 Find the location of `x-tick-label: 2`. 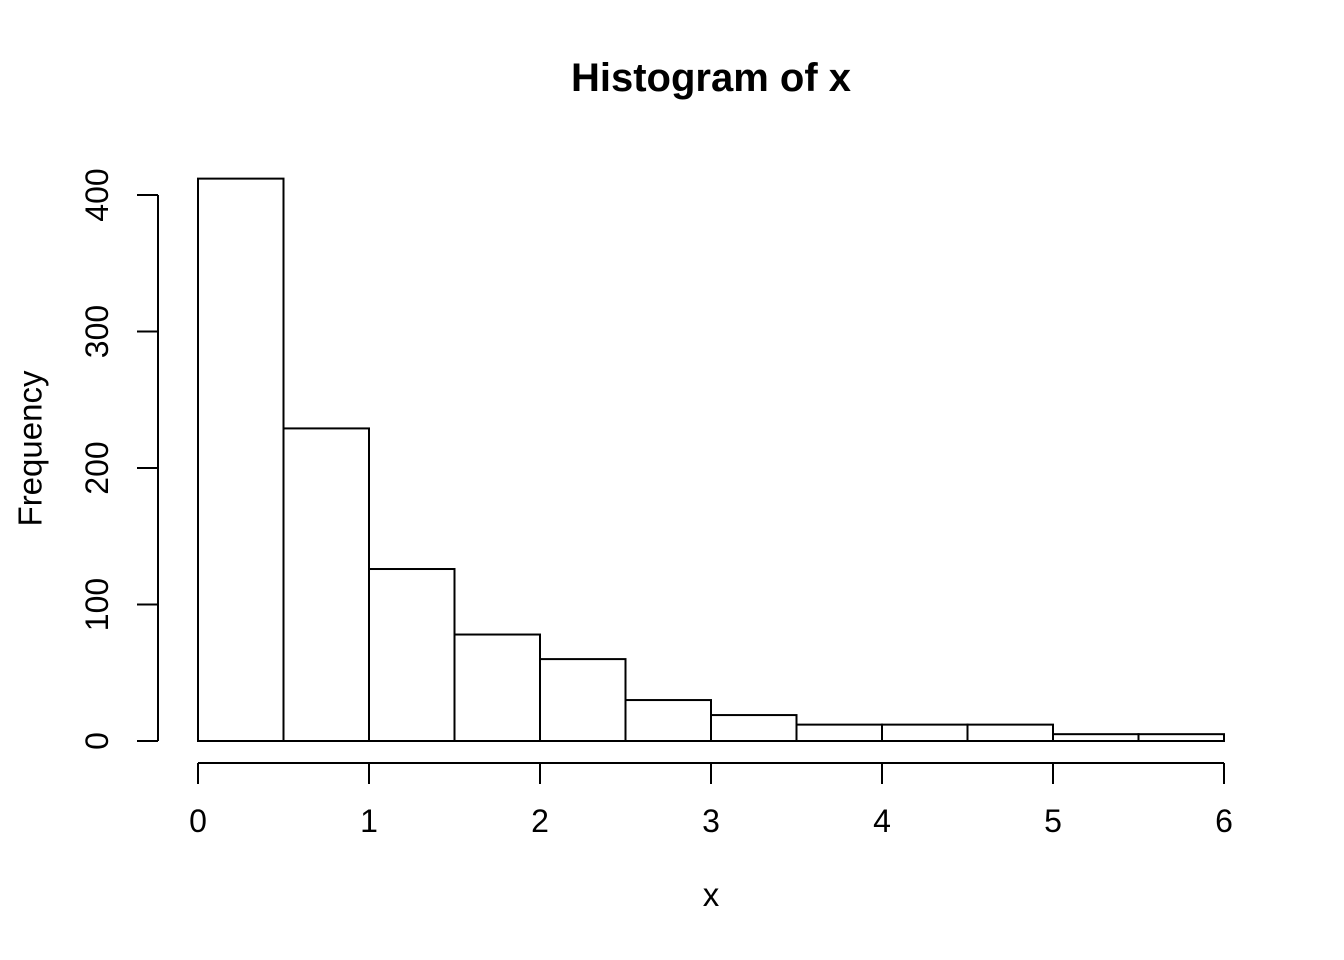

x-tick-label: 2 is located at coordinates (540, 821).